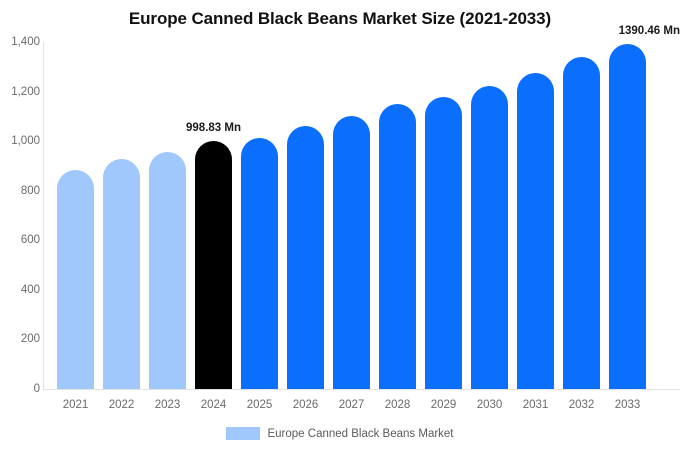 This screenshot has height=450, width=680. I want to click on bar-2025, so click(259, 263).